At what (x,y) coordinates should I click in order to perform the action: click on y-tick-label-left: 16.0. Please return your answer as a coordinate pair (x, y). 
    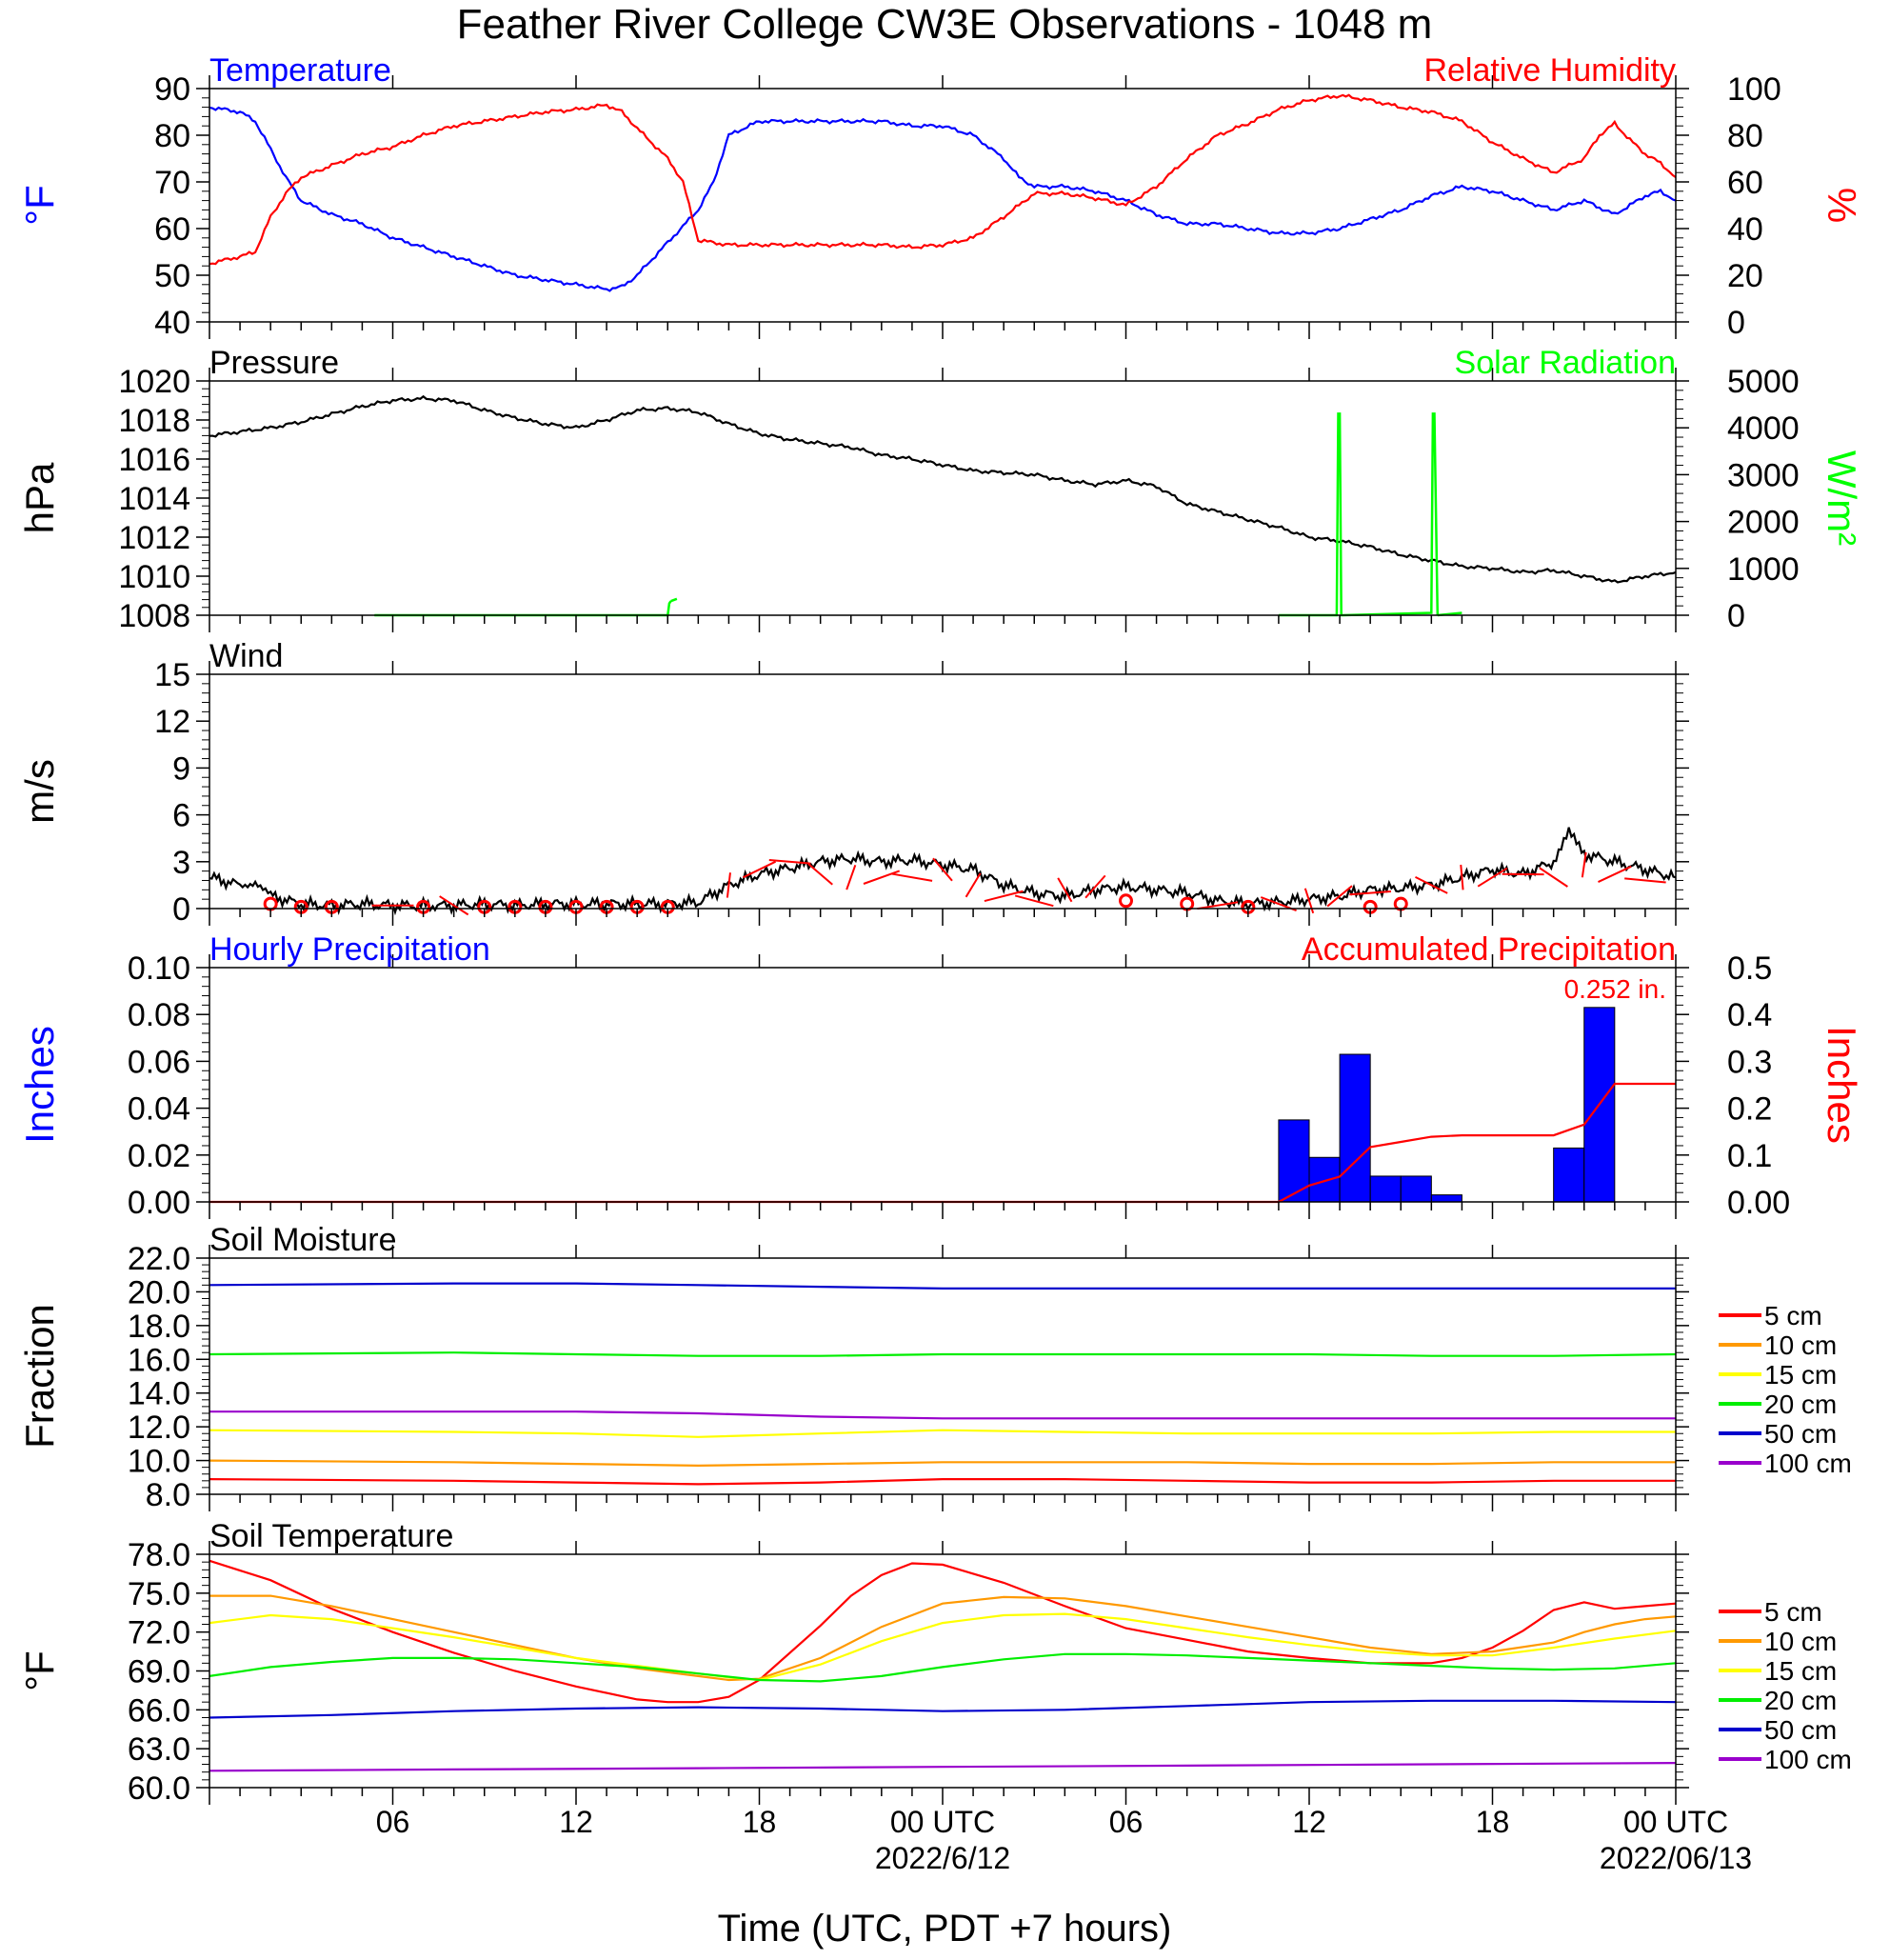
    Looking at the image, I should click on (159, 1360).